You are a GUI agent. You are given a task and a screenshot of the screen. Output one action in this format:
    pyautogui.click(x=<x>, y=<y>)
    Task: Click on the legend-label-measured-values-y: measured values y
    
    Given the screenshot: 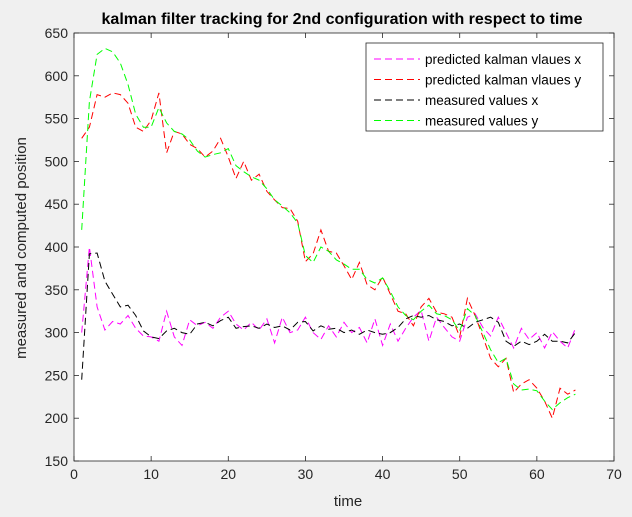 What is the action you would take?
    pyautogui.click(x=482, y=121)
    